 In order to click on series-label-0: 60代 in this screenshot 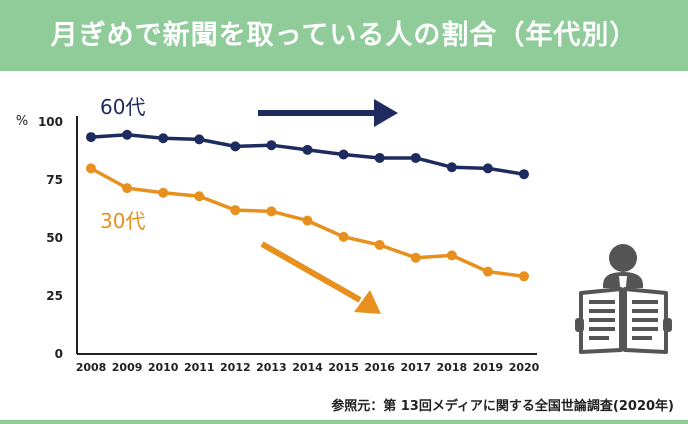, I will do `click(122, 107)`.